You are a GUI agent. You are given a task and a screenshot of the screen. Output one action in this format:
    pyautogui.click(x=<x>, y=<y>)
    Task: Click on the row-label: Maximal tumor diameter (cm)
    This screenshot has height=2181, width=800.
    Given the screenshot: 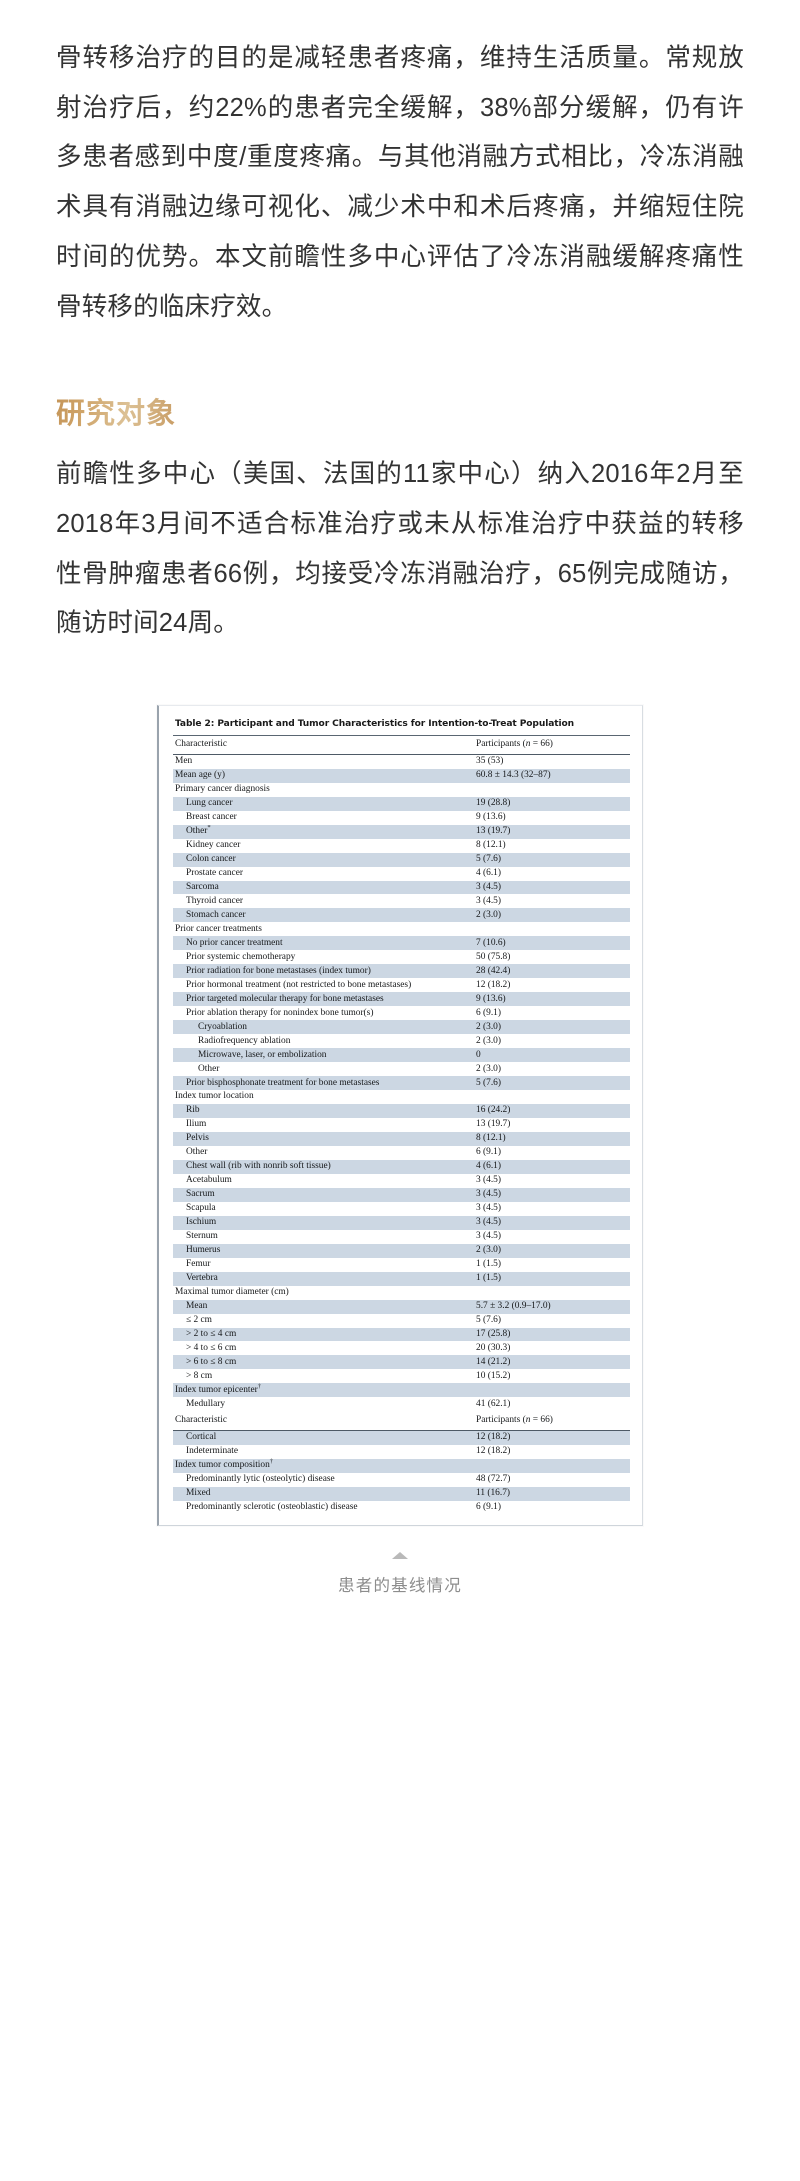 What is the action you would take?
    pyautogui.click(x=232, y=1292)
    